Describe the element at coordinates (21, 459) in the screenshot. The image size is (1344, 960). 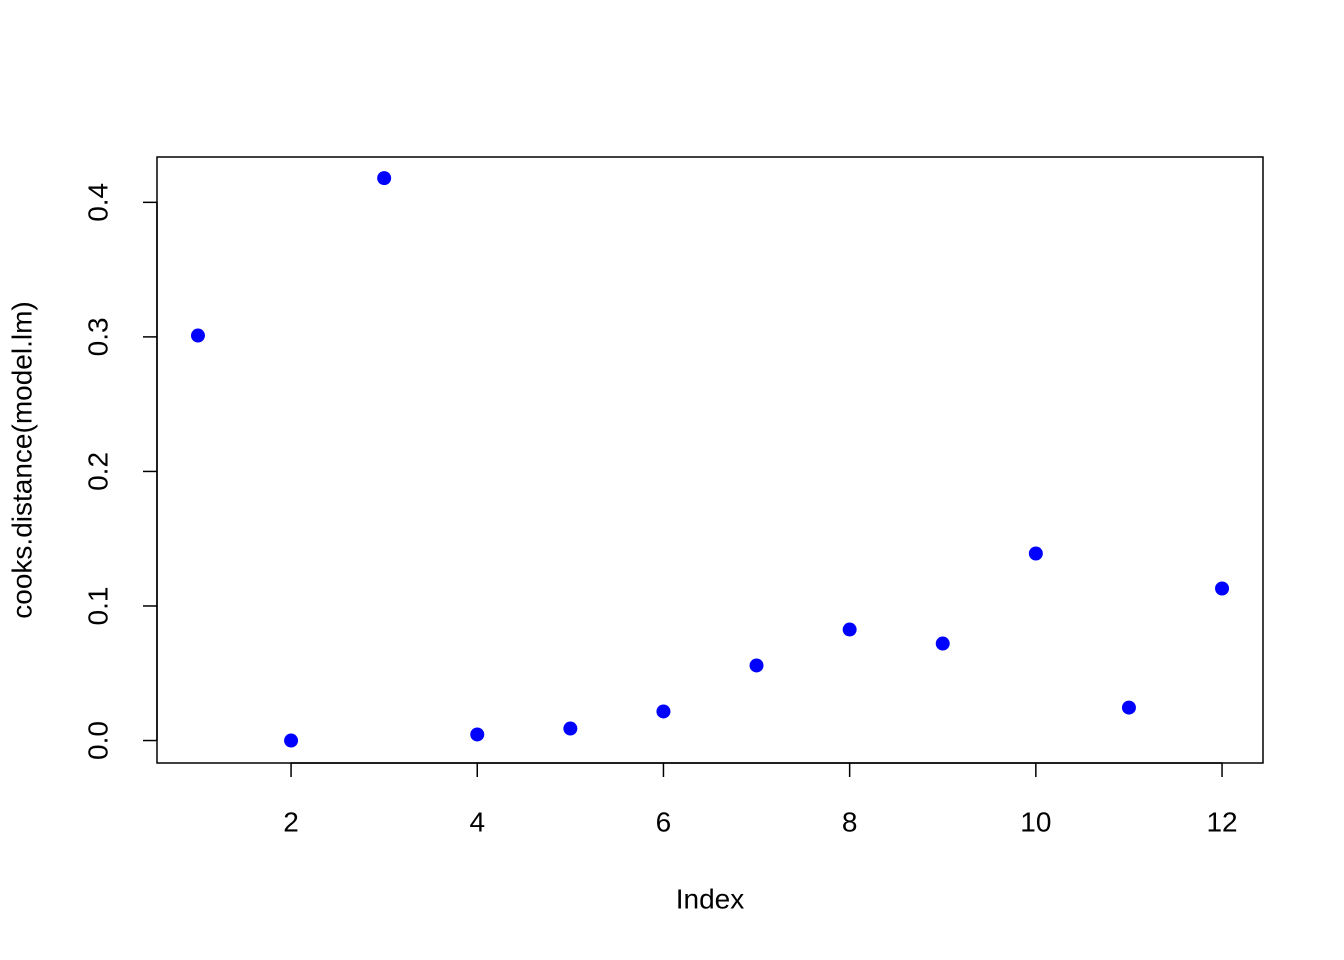
I see `y-axis-label: cooks.distance(model.lm)` at that location.